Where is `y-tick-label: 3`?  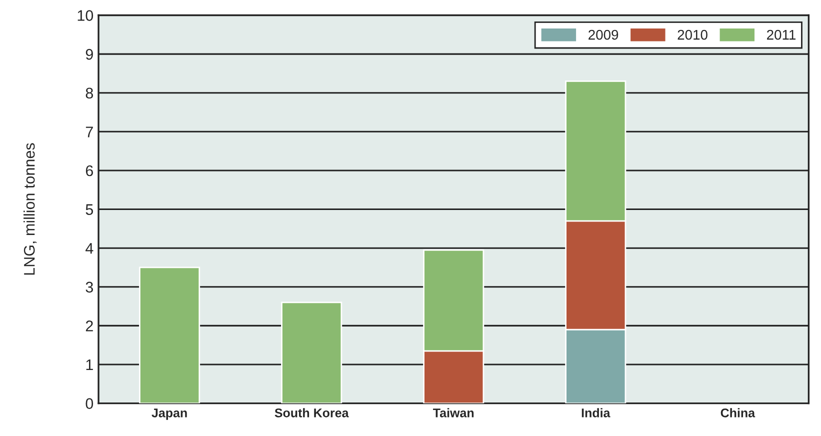 y-tick-label: 3 is located at coordinates (89, 287).